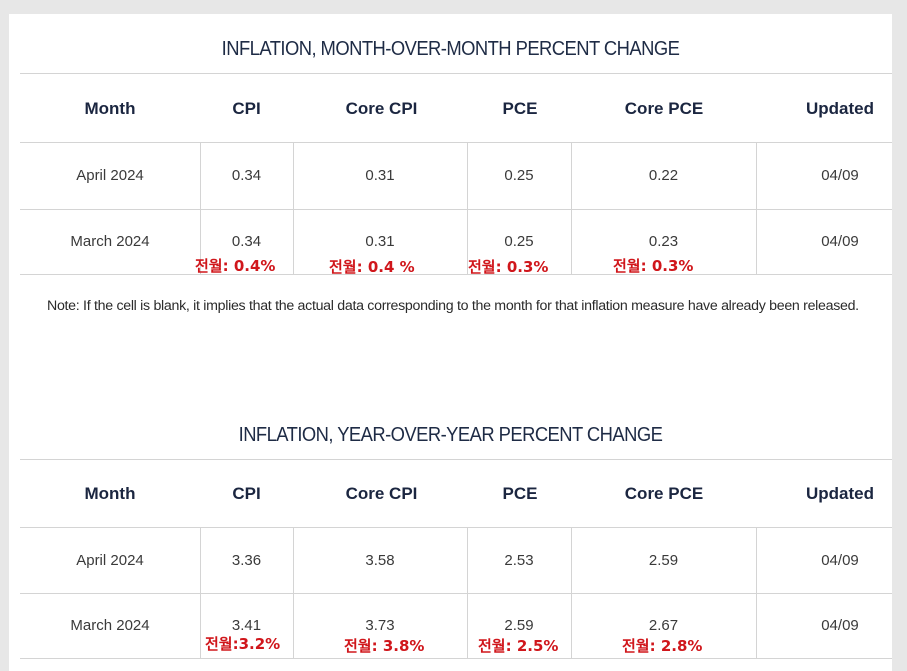  What do you see at coordinates (246, 560) in the screenshot?
I see `cell-cpi: 3.36` at bounding box center [246, 560].